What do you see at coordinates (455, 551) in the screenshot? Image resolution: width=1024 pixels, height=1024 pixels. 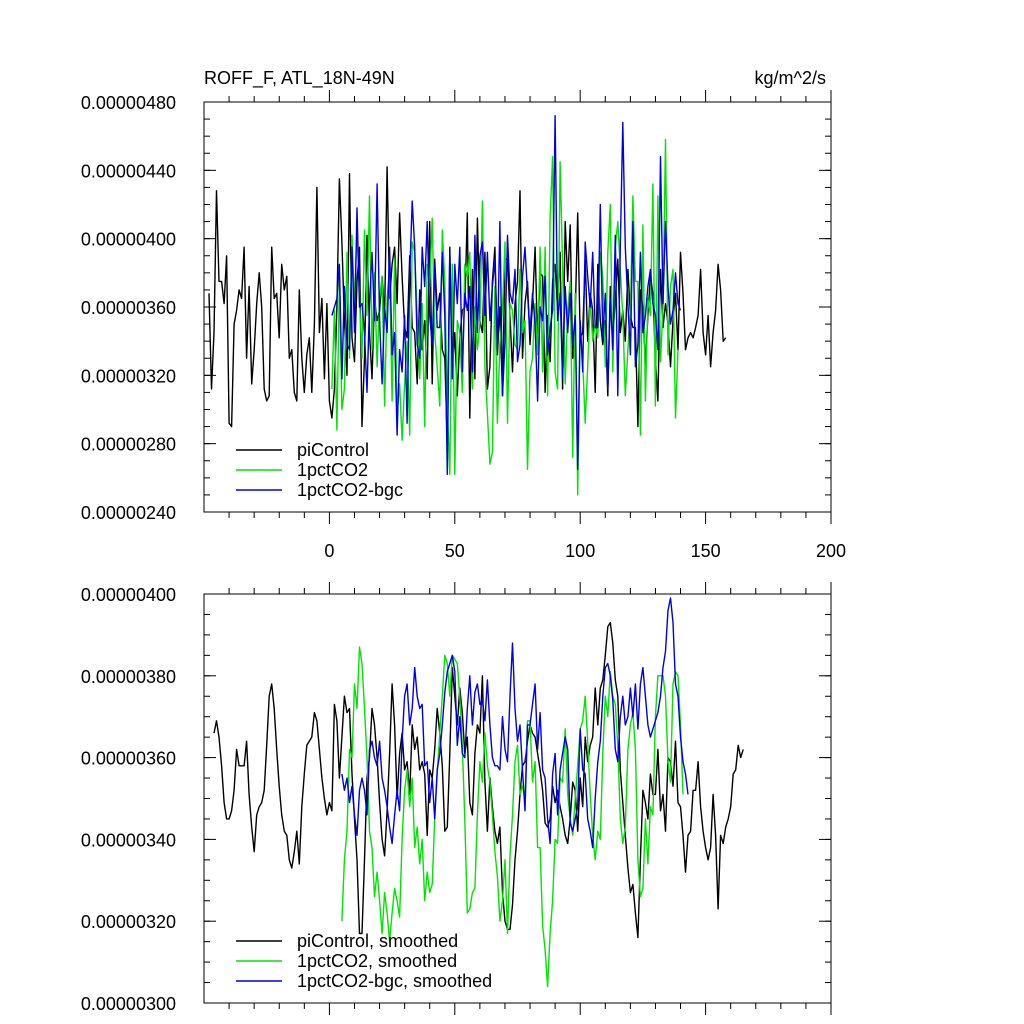 I see `x-tick-label: 50` at bounding box center [455, 551].